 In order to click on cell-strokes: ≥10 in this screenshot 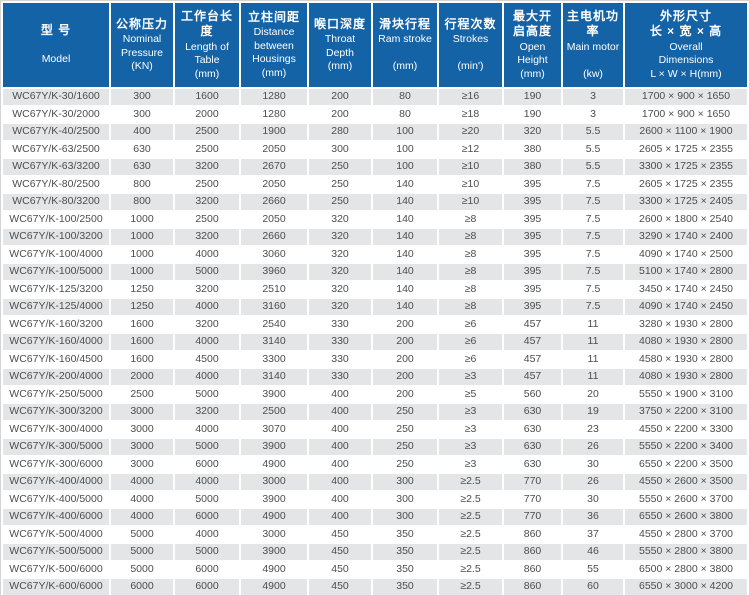, I will do `click(470, 202)`.